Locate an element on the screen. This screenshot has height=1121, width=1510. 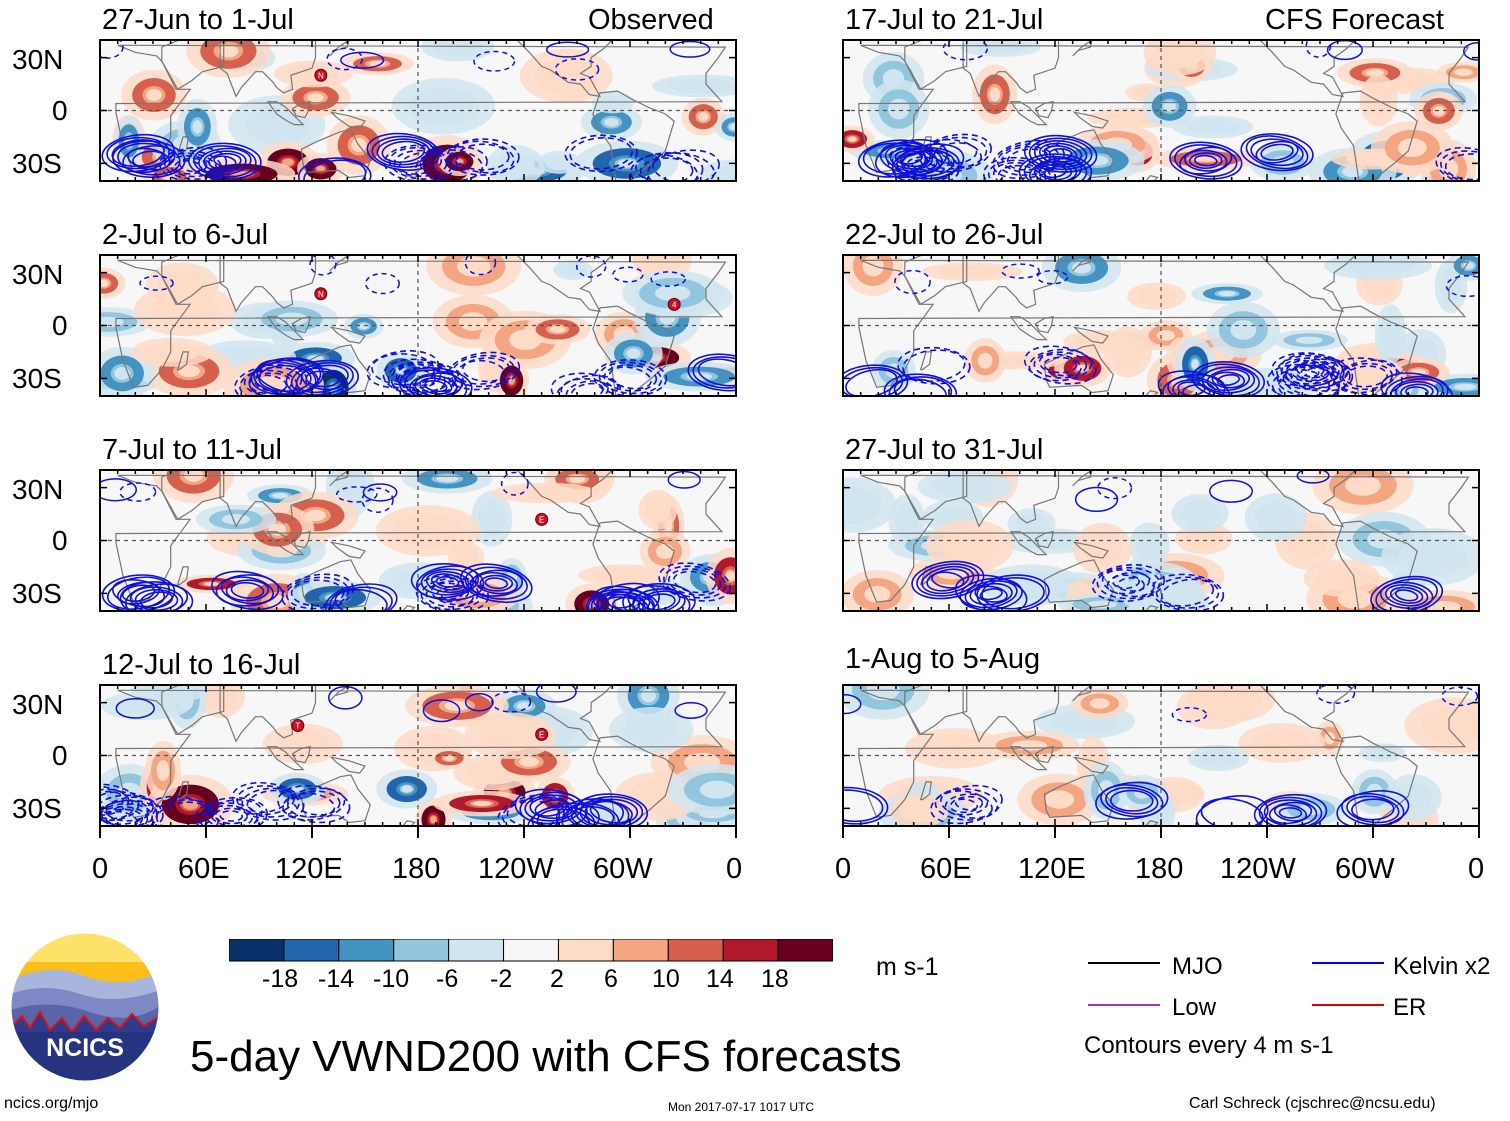
legend-line-er is located at coordinates (1348, 1005).